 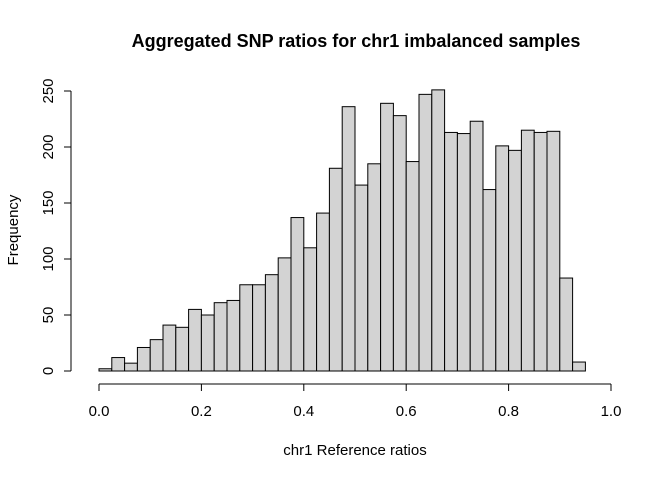 What do you see at coordinates (48, 90) in the screenshot?
I see `y-tick-label: 250` at bounding box center [48, 90].